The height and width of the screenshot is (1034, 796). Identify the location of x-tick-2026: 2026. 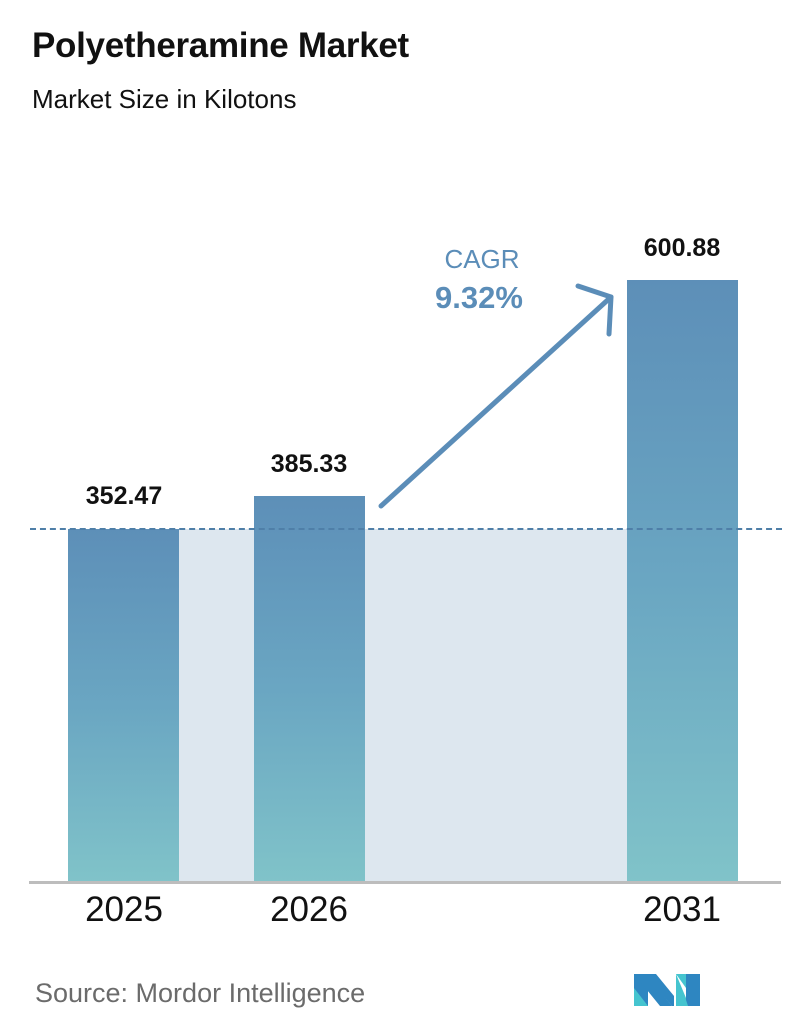
(309, 909).